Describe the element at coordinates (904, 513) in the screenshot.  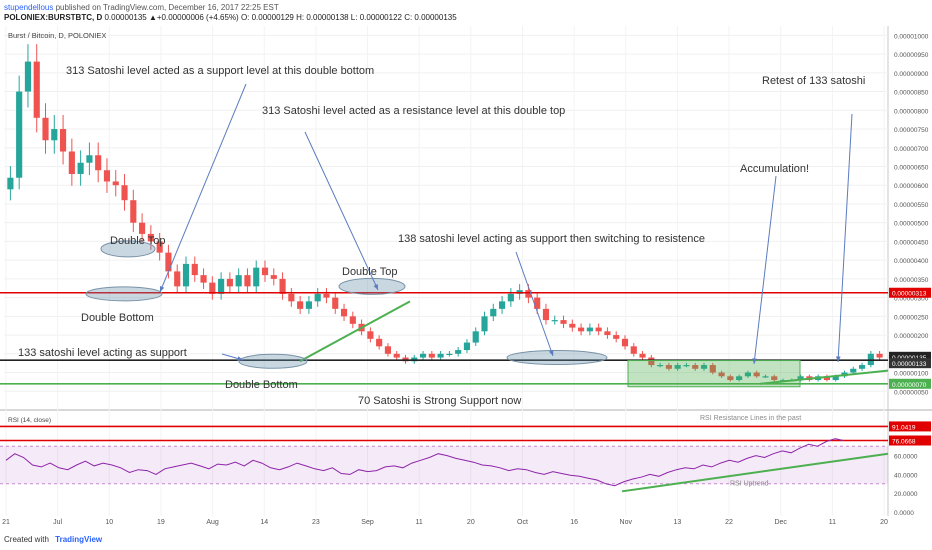
I see `rsi-tick-label: 0.0000` at that location.